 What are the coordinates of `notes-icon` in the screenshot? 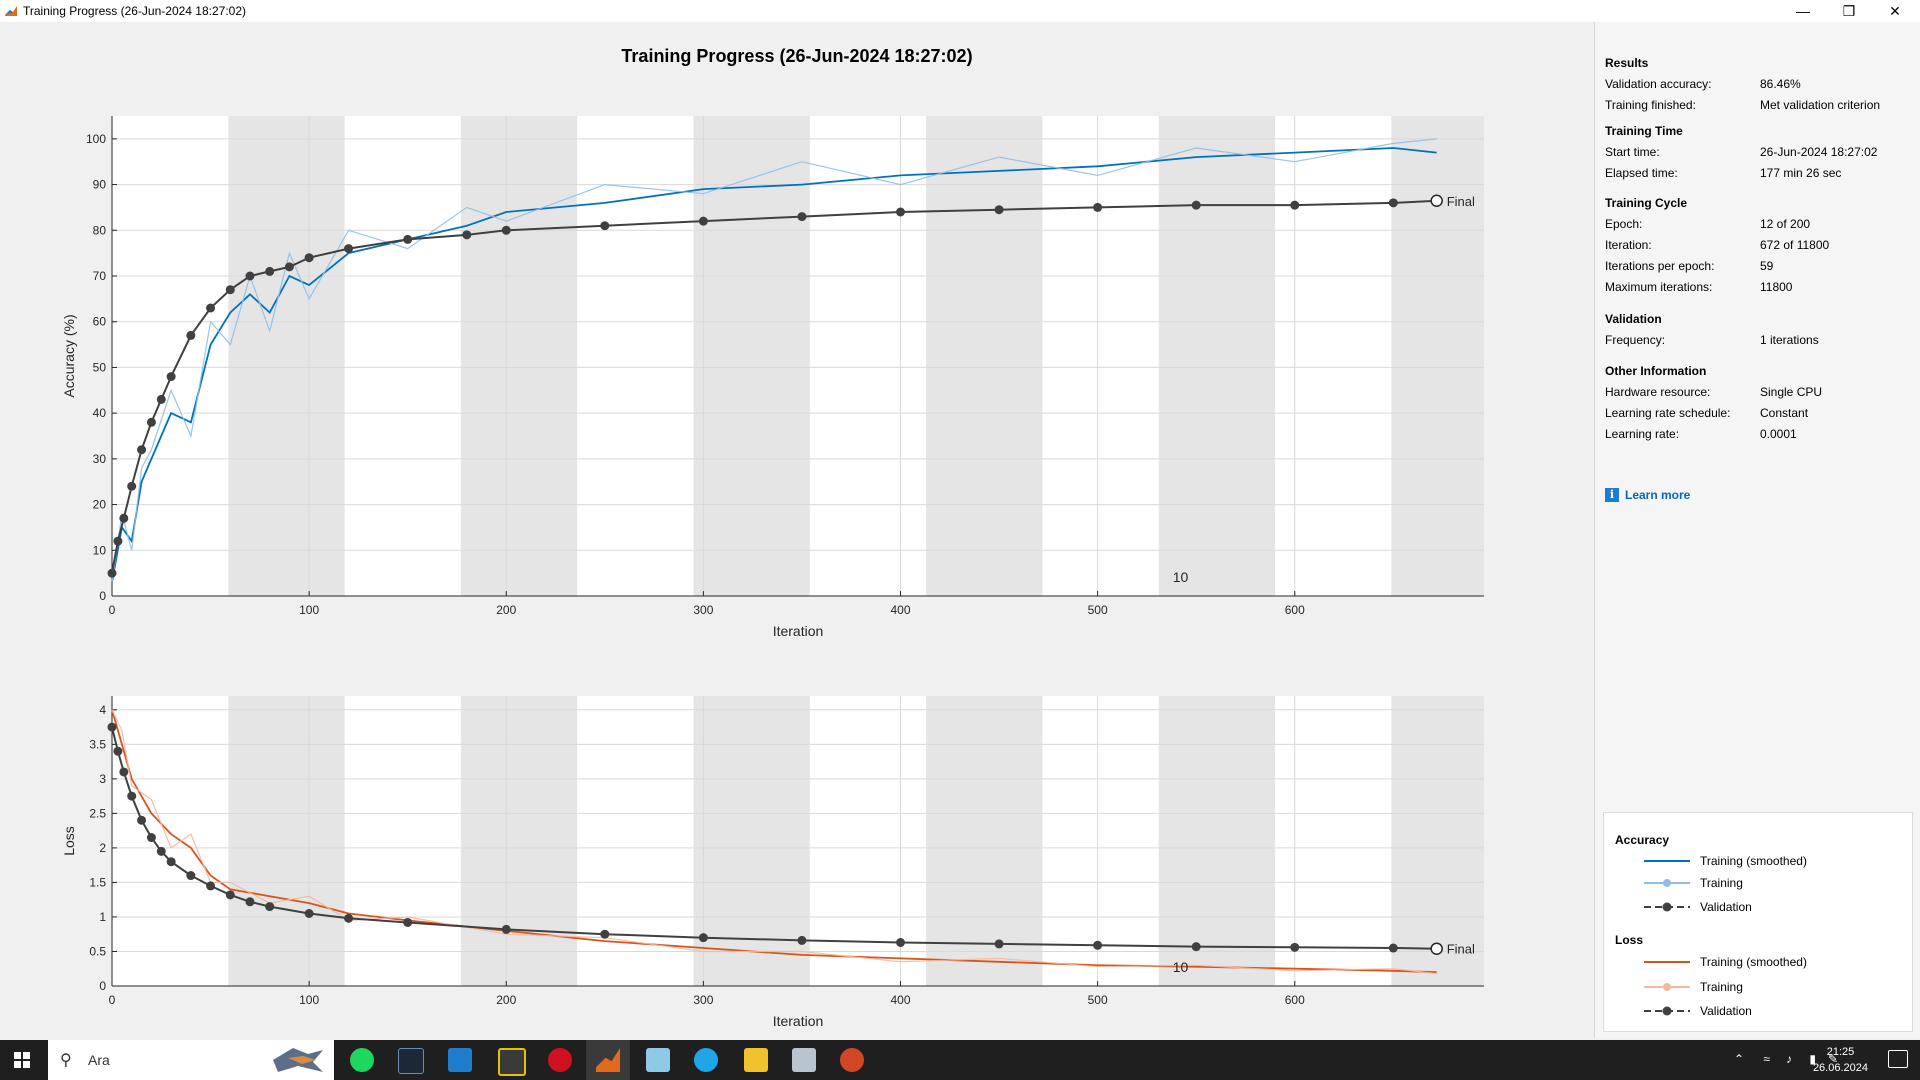 It's located at (658, 1060).